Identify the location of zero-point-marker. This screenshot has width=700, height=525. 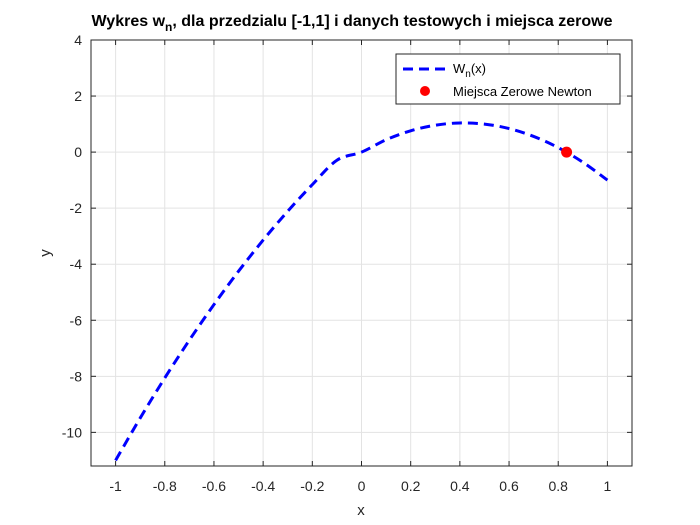
(567, 152).